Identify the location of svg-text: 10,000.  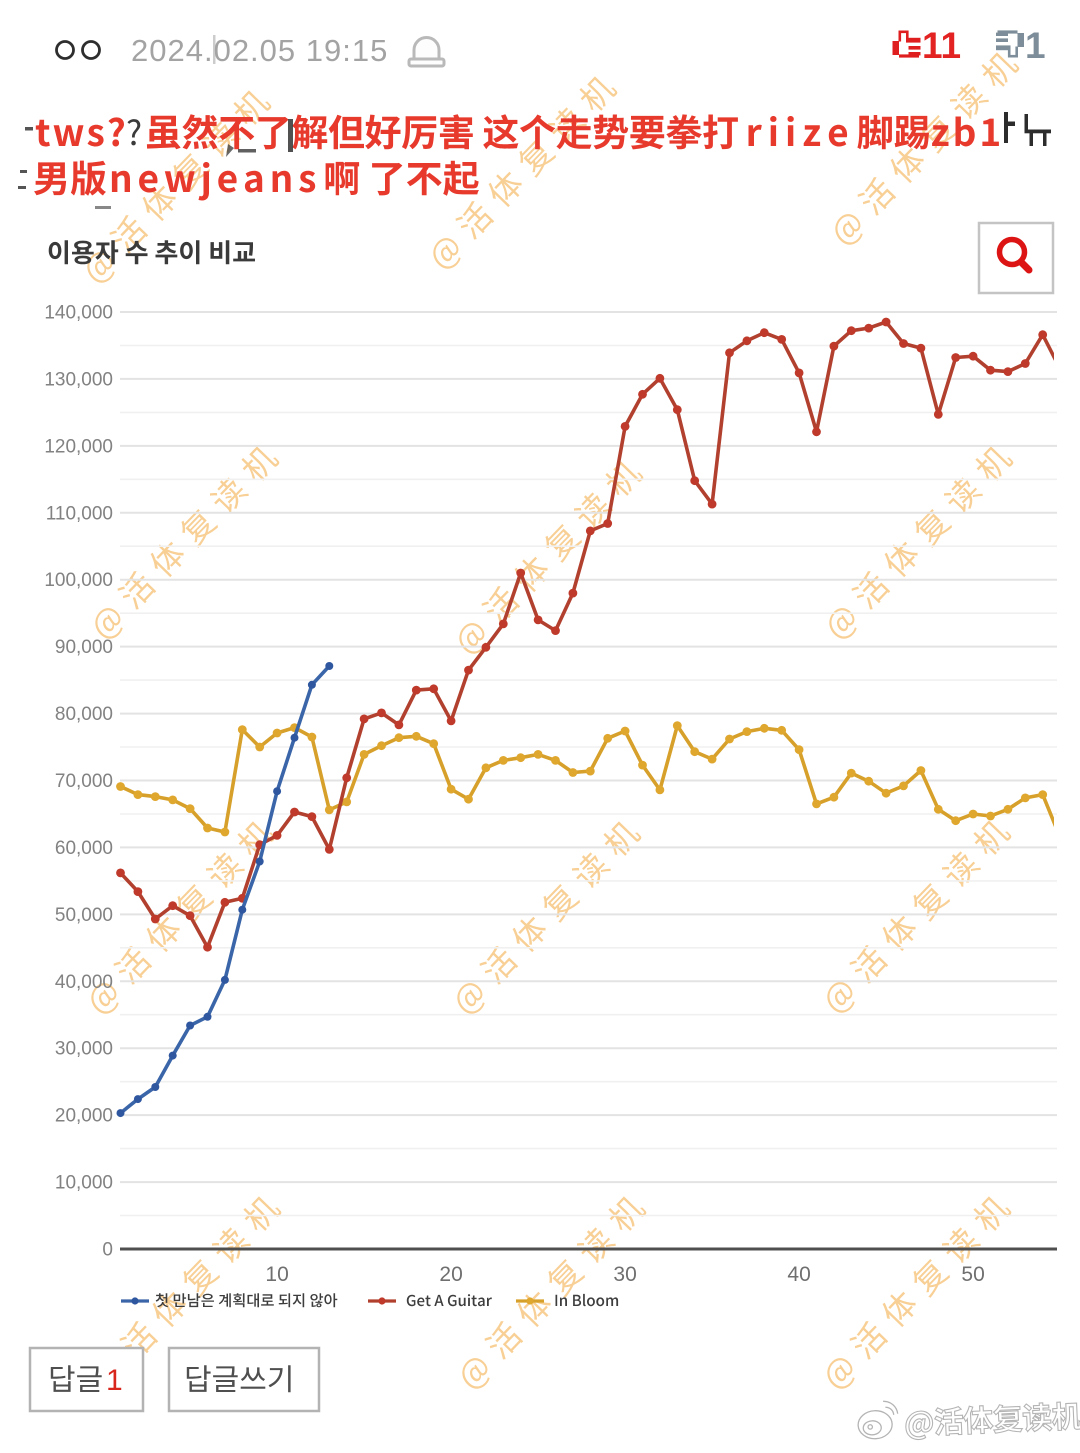
(84, 1183).